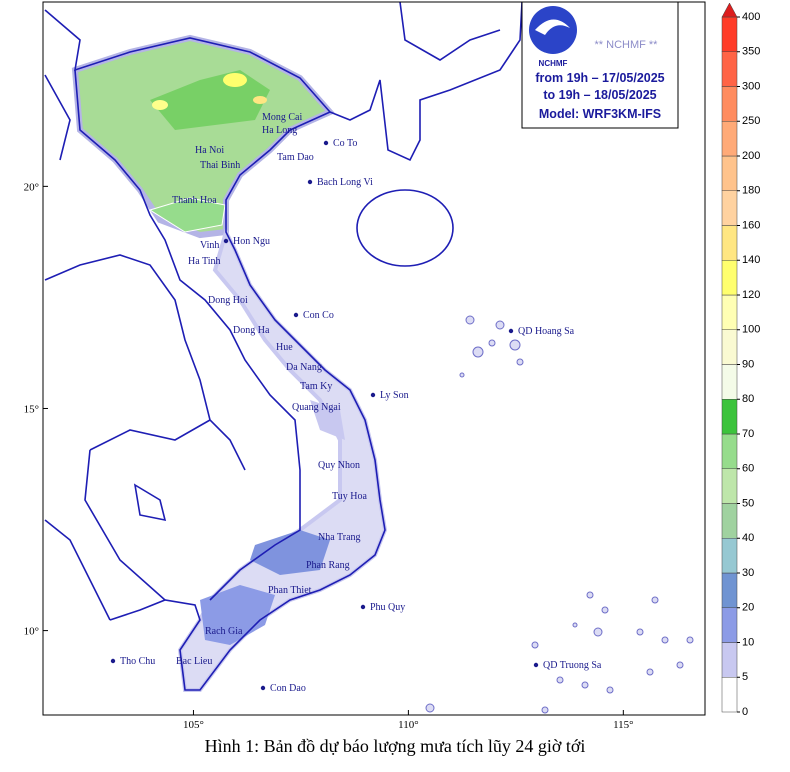  Describe the element at coordinates (572, 665) in the screenshot. I see `place-label: QD Truong Sa` at that location.